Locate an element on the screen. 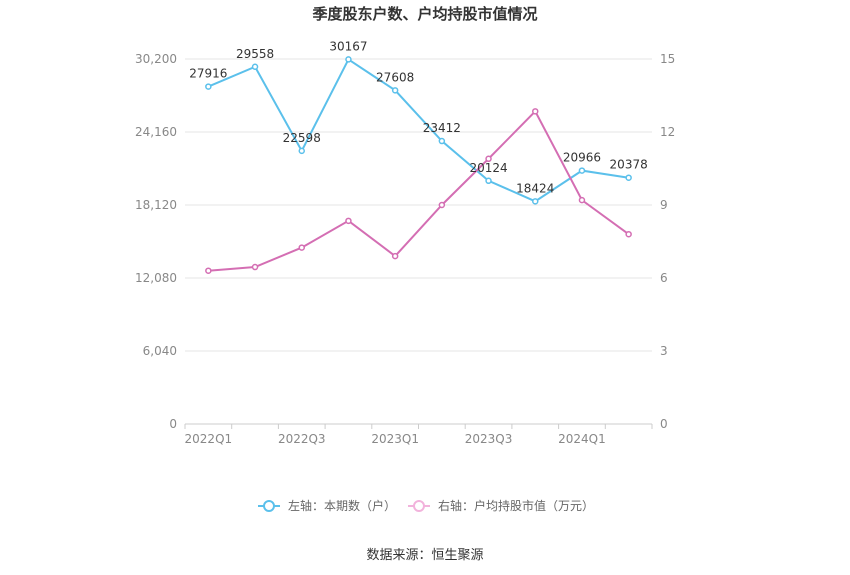 The height and width of the screenshot is (575, 850). households-data-label: 22598 is located at coordinates (302, 138).